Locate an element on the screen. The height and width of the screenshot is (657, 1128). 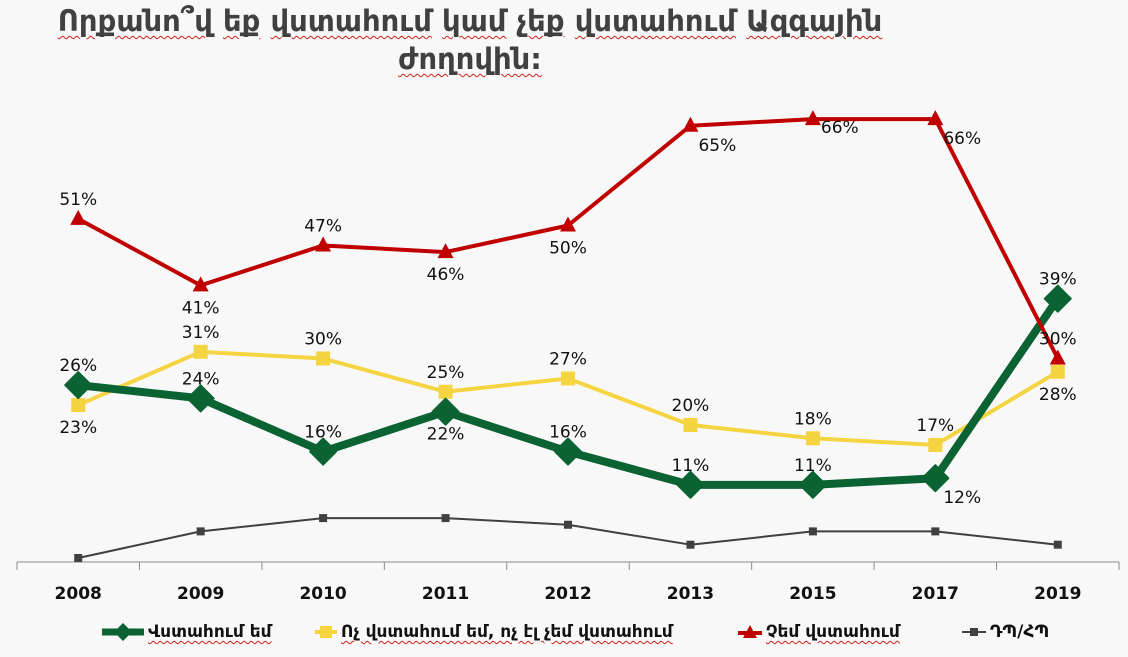
data-label-distrust: 50% is located at coordinates (568, 249).